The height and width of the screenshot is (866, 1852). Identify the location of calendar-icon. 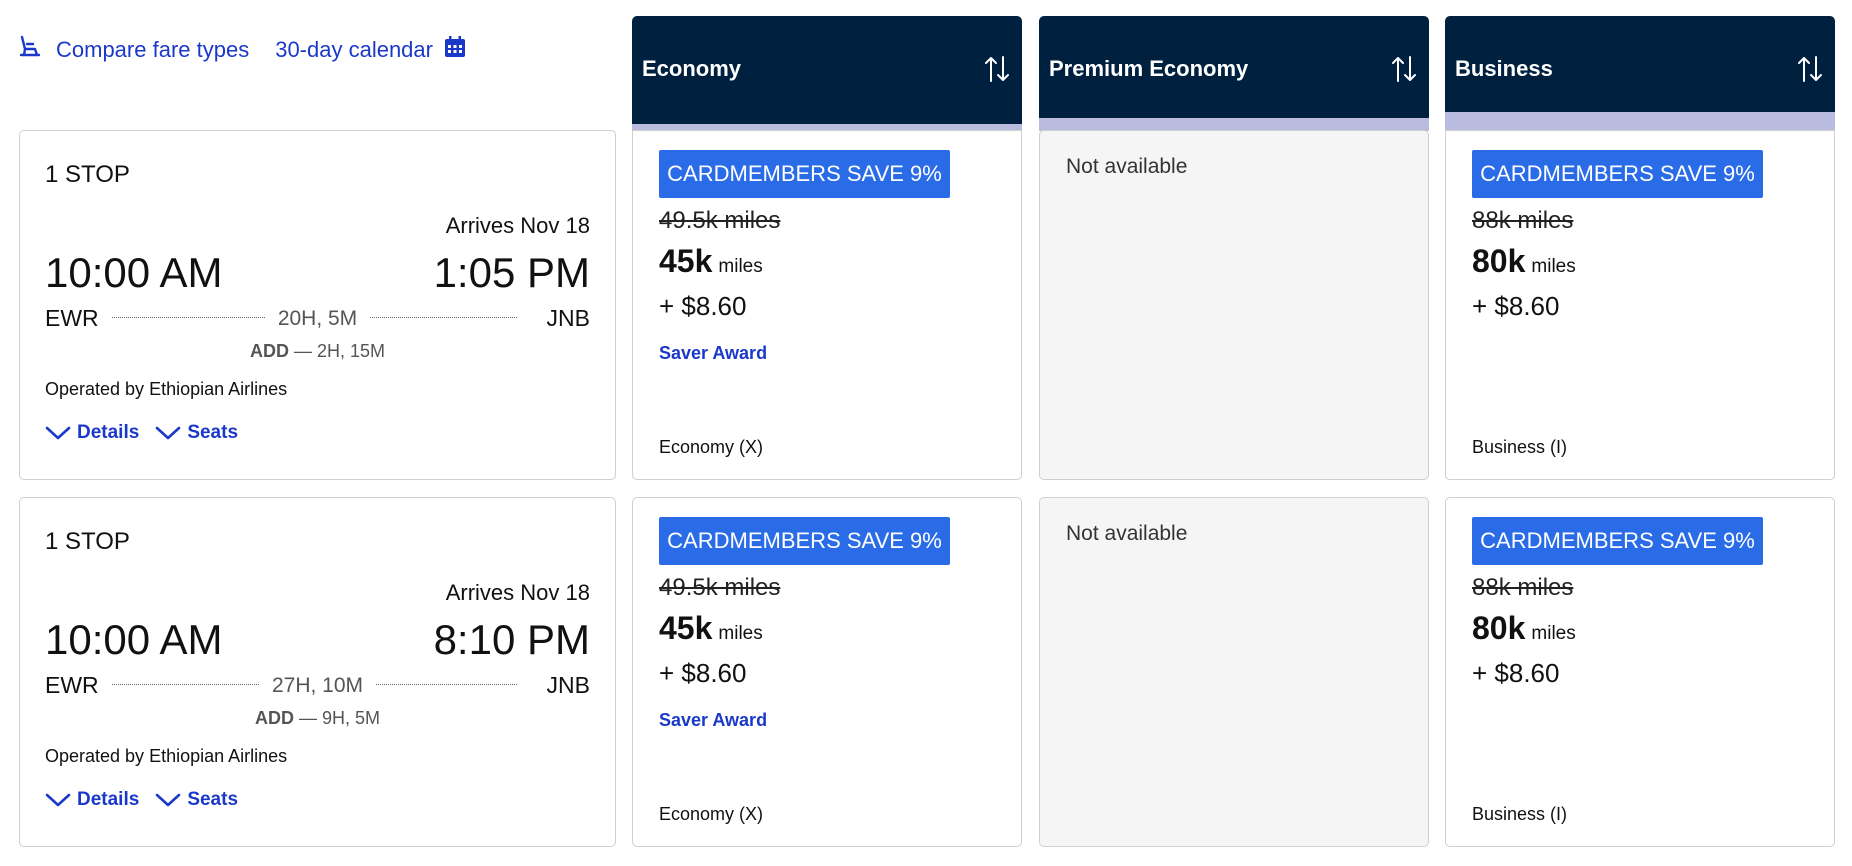
(455, 50).